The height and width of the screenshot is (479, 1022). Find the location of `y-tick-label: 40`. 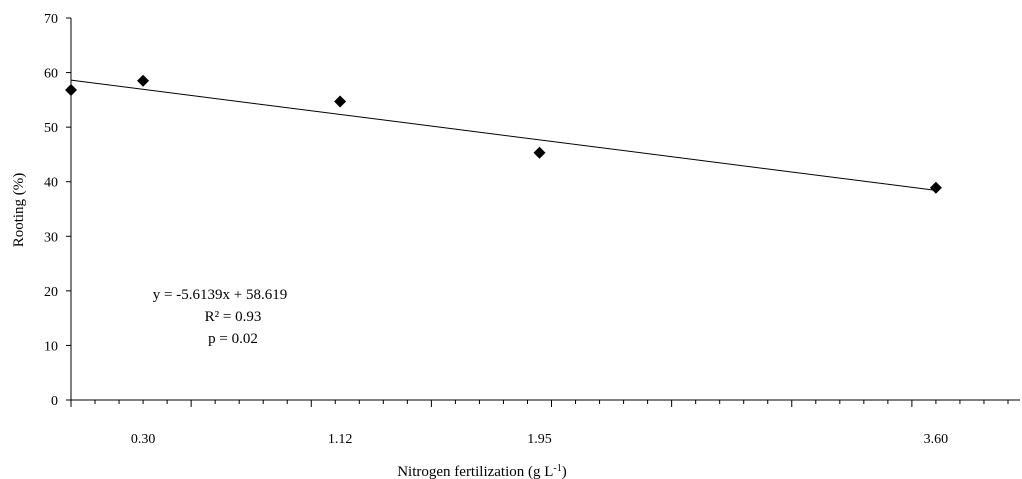

y-tick-label: 40 is located at coordinates (51, 183).